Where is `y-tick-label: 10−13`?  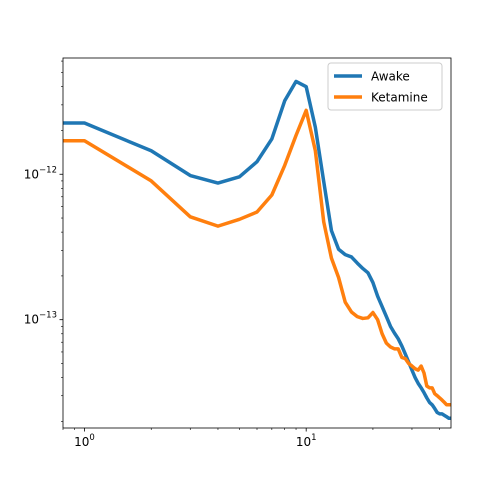 y-tick-label: 10−13 is located at coordinates (40, 319).